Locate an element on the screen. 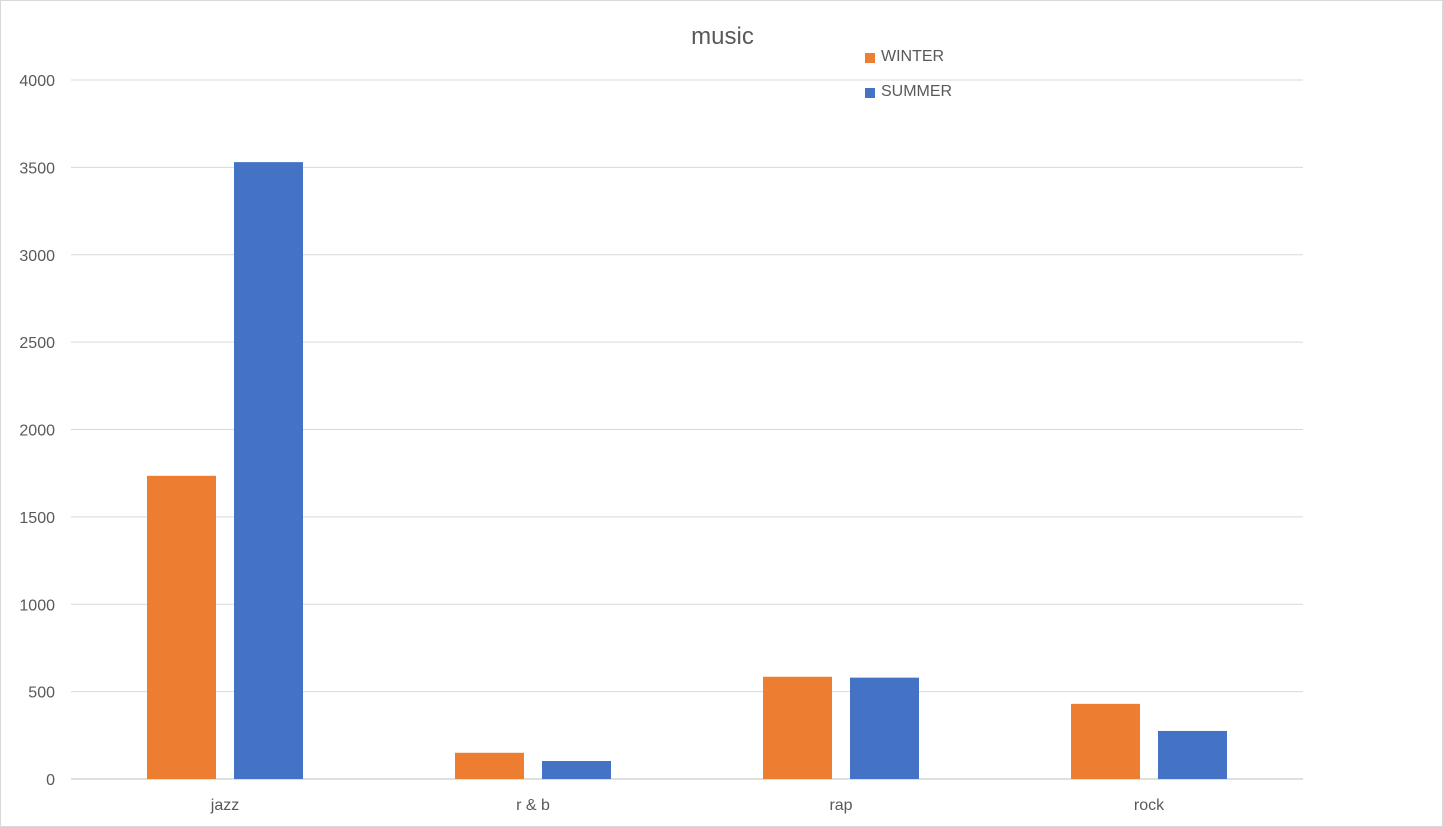 The height and width of the screenshot is (827, 1443). x-tick-label: jazz is located at coordinates (224, 805).